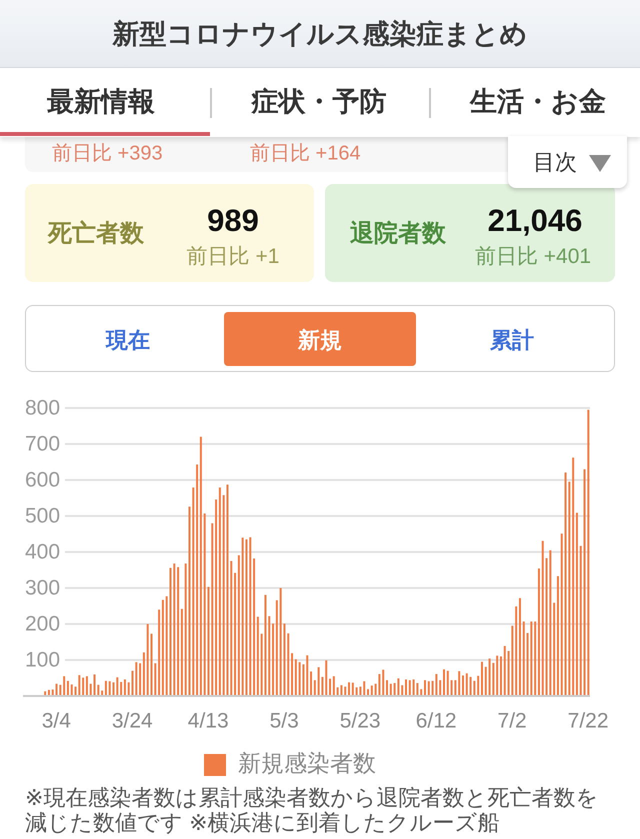  Describe the element at coordinates (42, 552) in the screenshot. I see `y-tick-label: 400` at that location.